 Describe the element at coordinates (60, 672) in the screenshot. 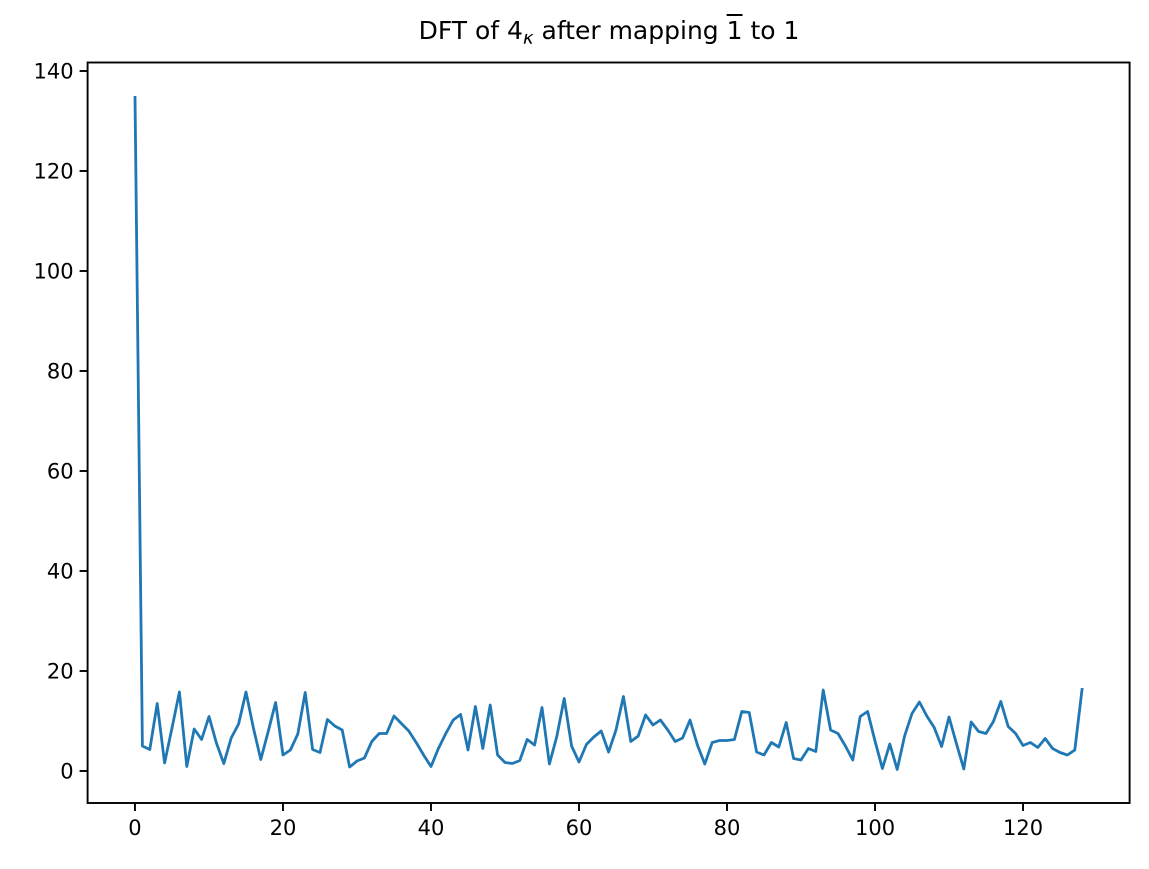

I see `y-tick-label-1: 20` at that location.